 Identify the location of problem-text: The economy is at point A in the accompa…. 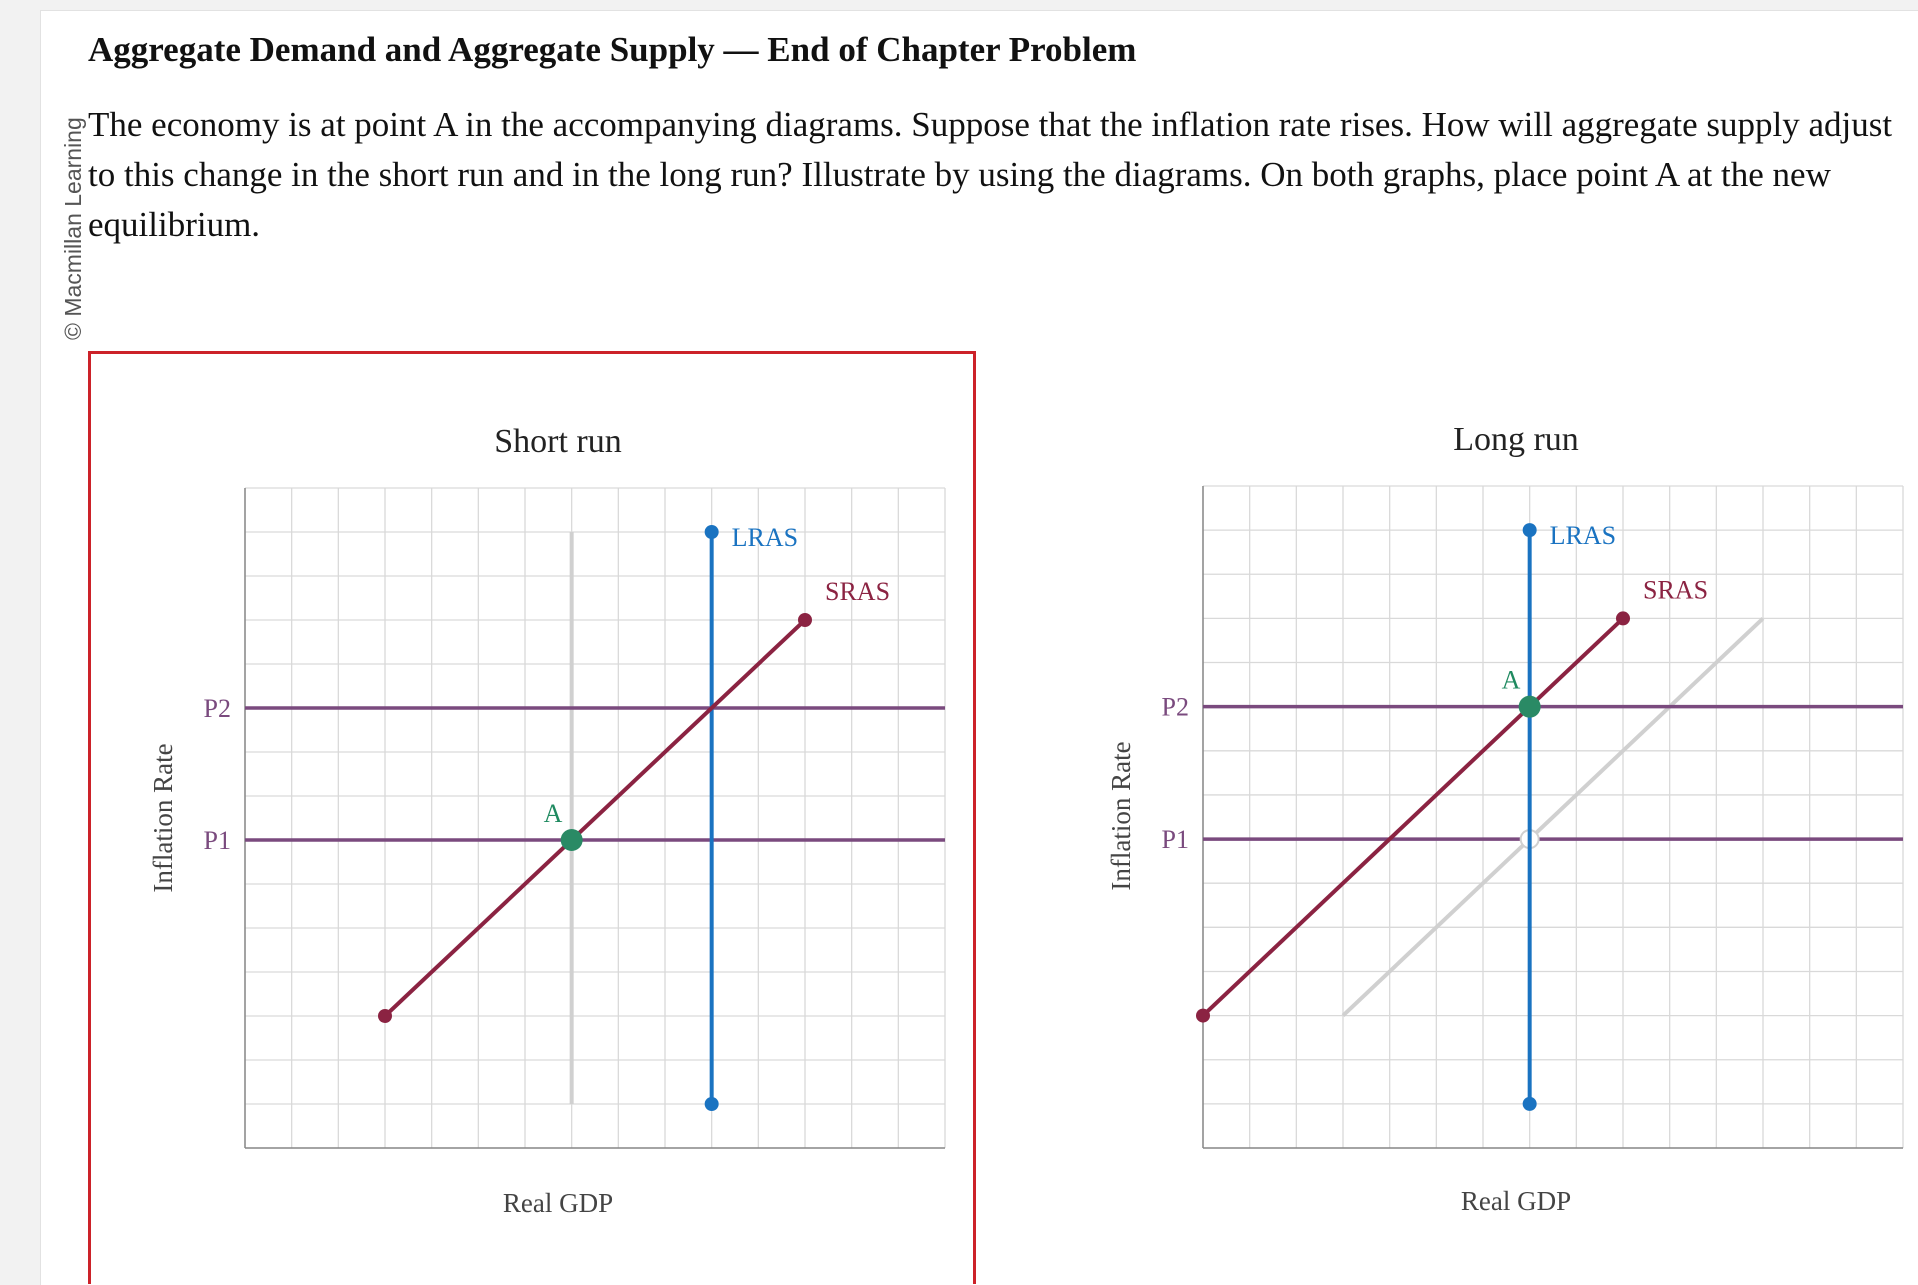
(990, 174).